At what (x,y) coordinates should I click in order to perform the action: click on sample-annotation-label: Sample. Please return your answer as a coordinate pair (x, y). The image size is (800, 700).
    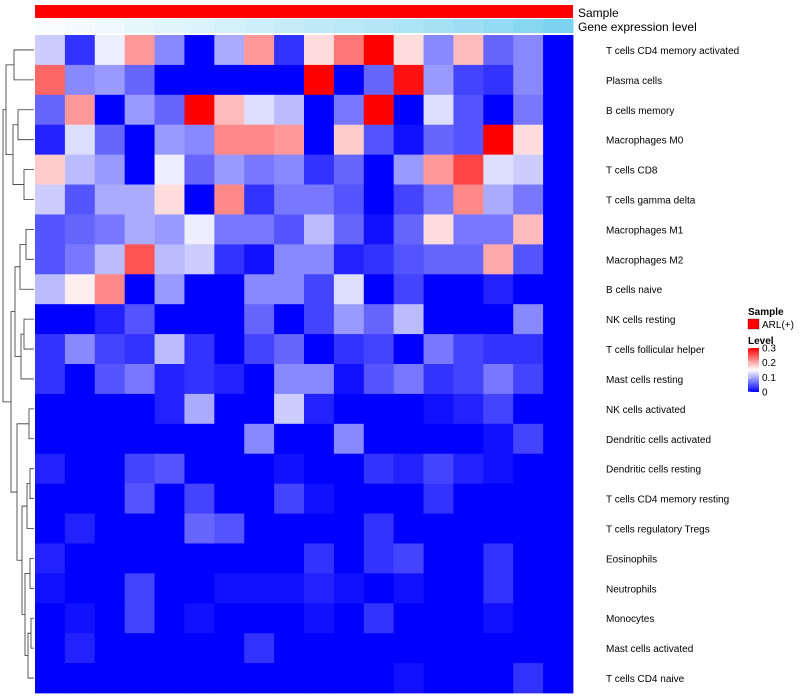
    Looking at the image, I should click on (598, 13).